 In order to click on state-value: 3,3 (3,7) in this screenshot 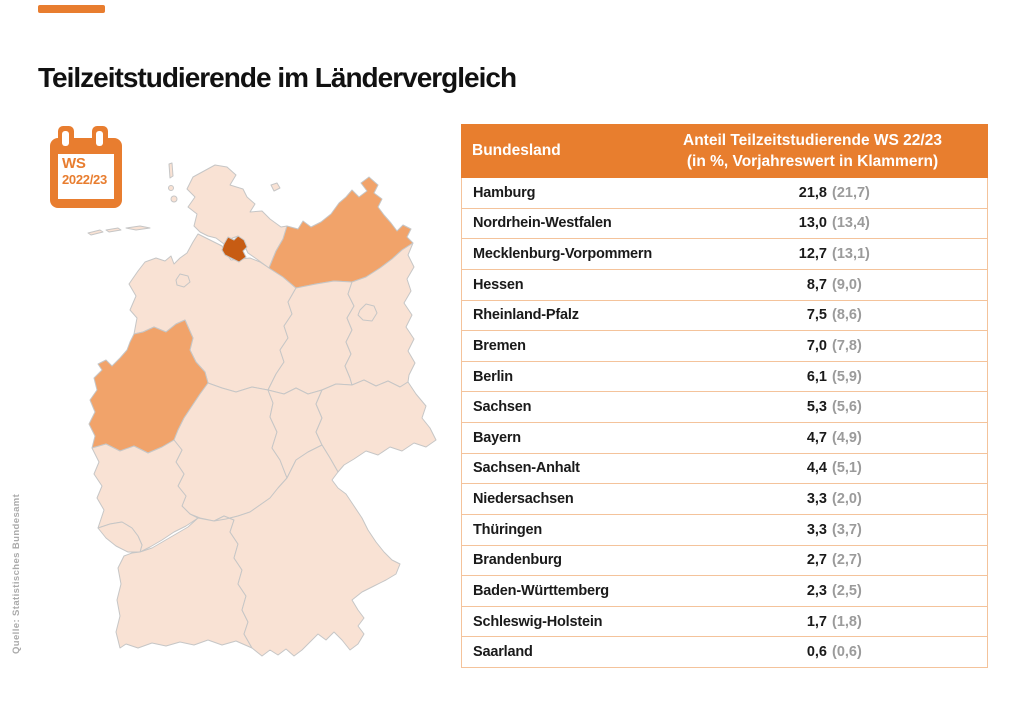, I will do `click(782, 530)`.